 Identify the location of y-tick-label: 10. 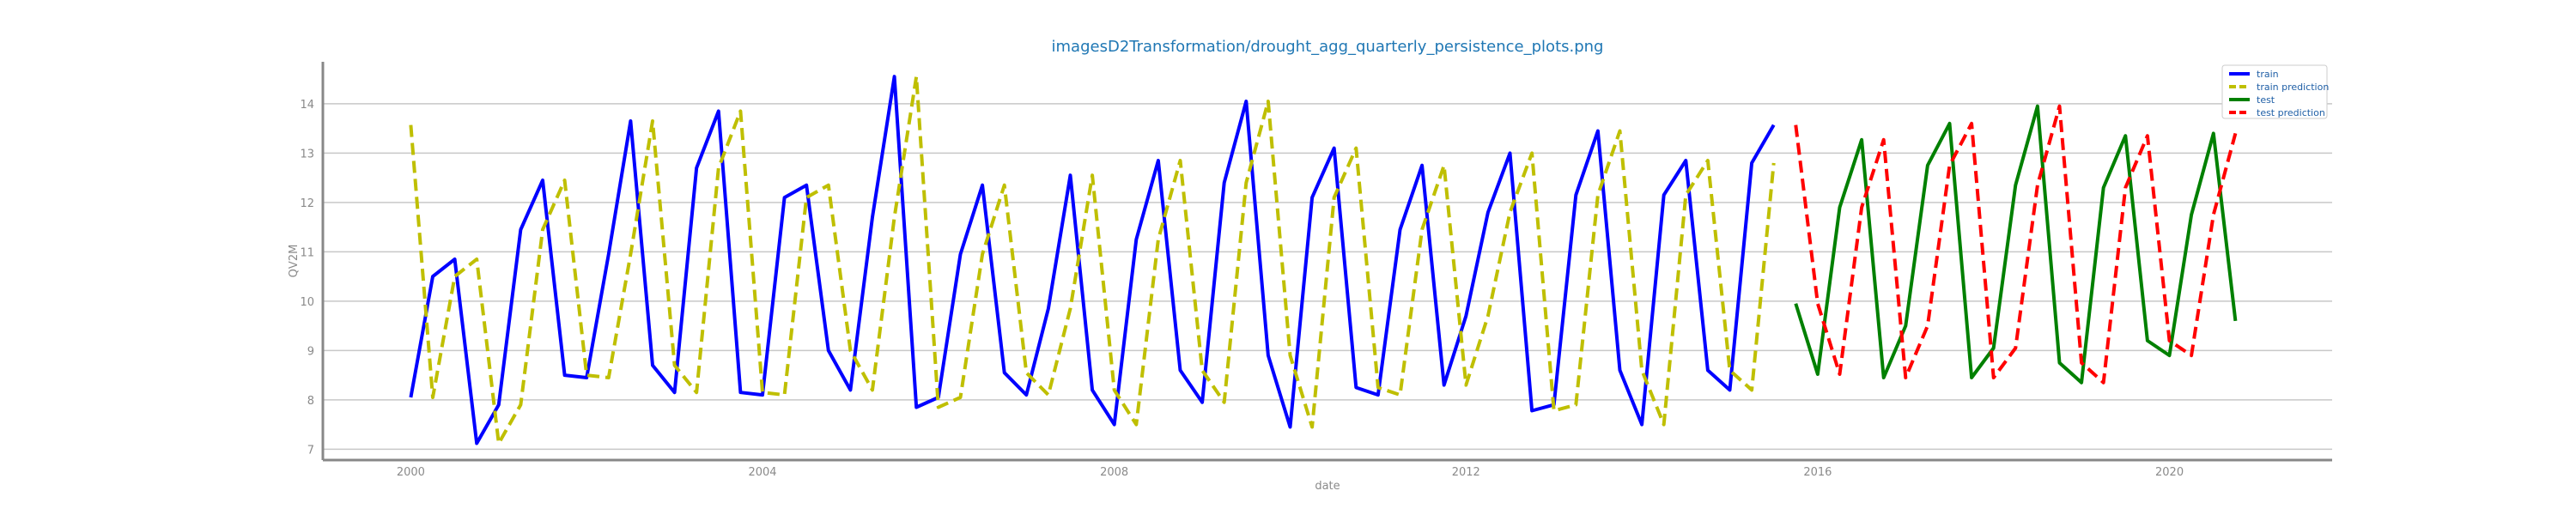
(307, 302).